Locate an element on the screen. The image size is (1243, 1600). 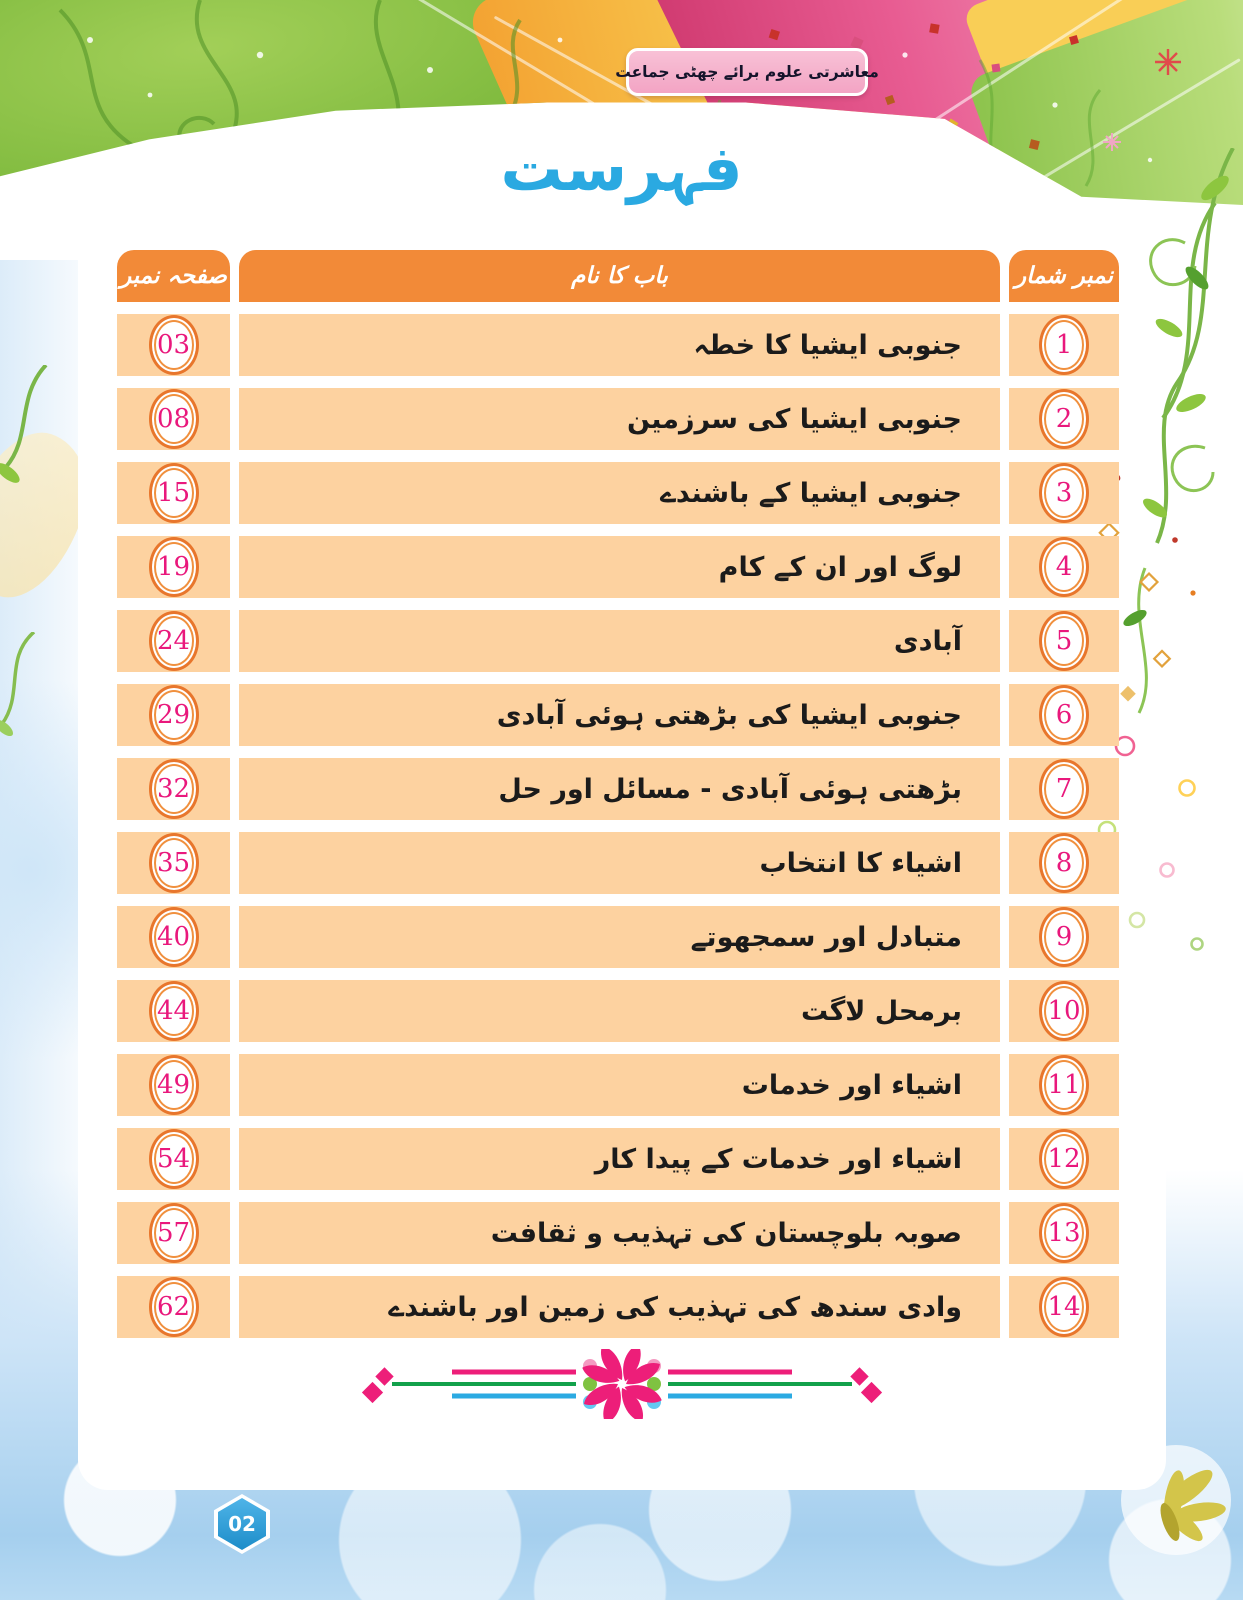
page-number-badge: 62 is located at coordinates (173, 1307).